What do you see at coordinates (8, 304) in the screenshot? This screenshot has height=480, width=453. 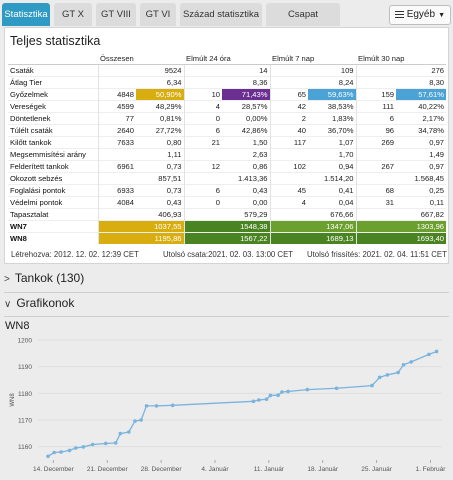 I see `chevron-down-icon: ∨` at bounding box center [8, 304].